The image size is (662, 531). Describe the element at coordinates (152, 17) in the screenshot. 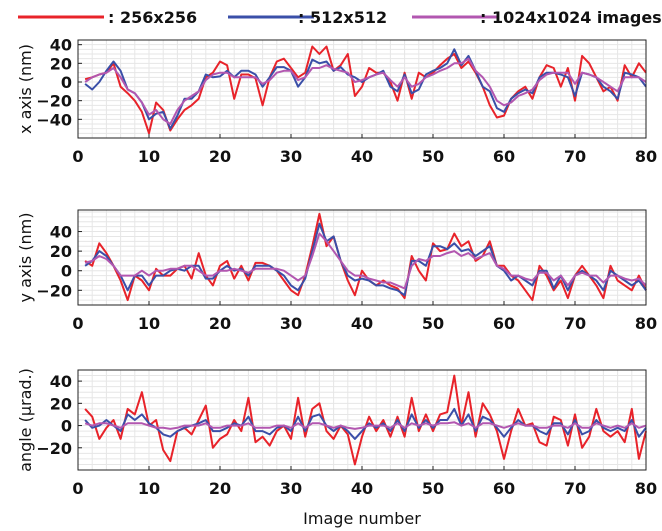

I see `legend-label: : 256x256` at that location.